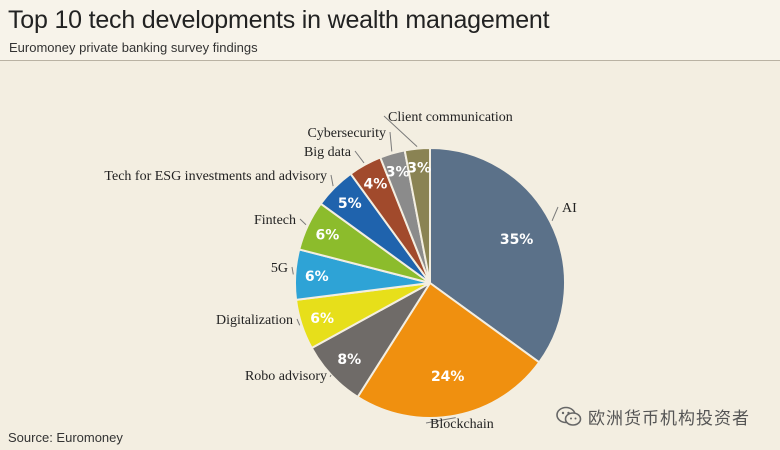 This screenshot has width=780, height=450. I want to click on watermark: 欧洲货币机构投资者, so click(653, 416).